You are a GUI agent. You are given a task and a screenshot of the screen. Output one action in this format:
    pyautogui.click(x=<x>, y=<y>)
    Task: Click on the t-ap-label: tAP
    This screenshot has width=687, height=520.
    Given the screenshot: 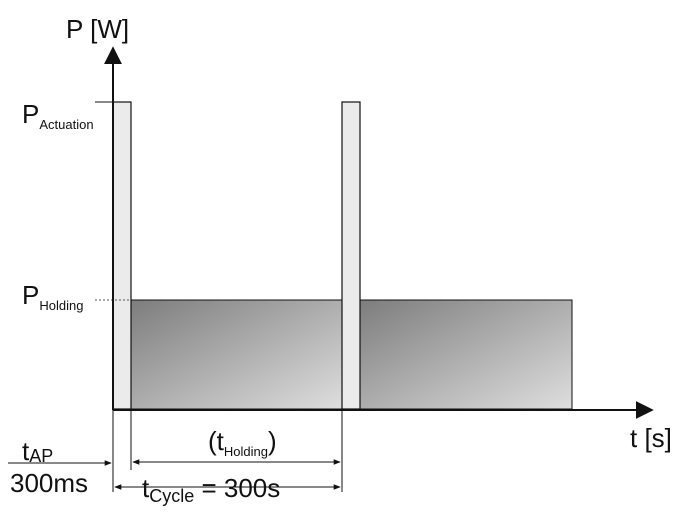 What is the action you would take?
    pyautogui.click(x=37, y=451)
    